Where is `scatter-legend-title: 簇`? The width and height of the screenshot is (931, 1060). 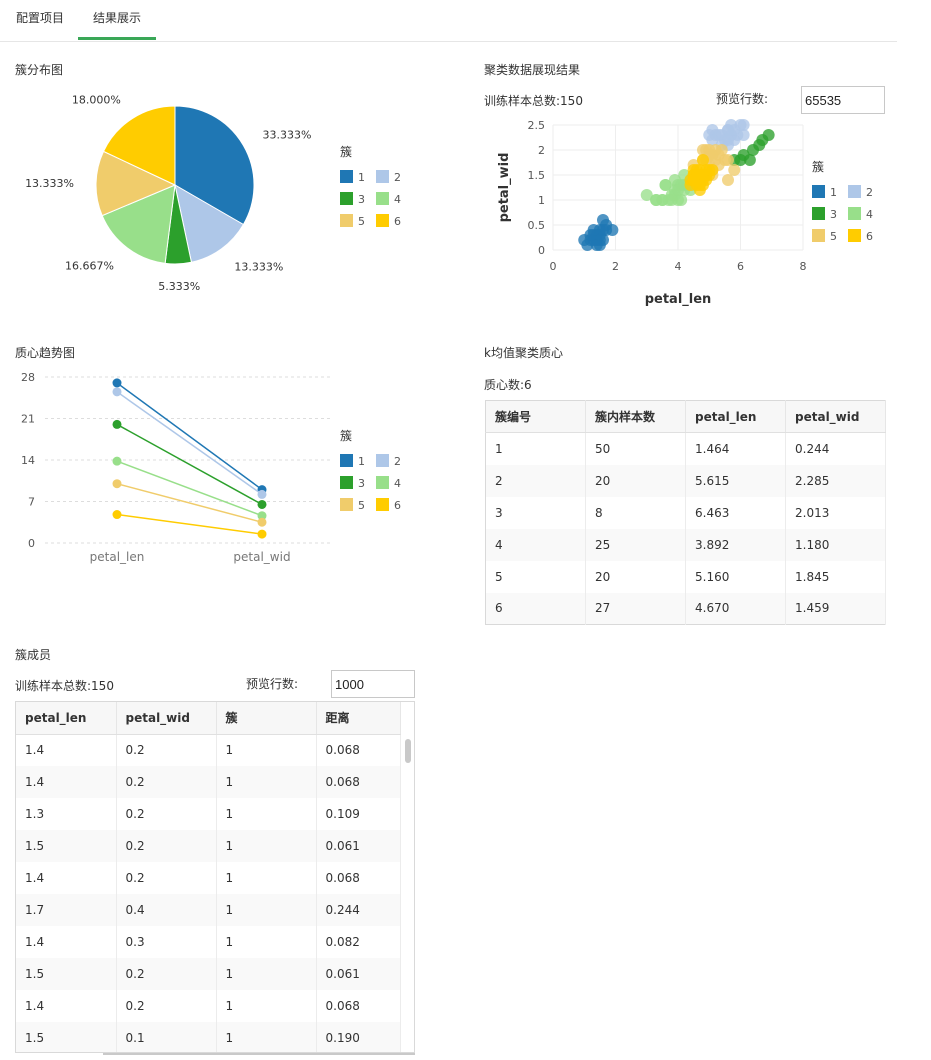 scatter-legend-title: 簇 is located at coordinates (818, 166).